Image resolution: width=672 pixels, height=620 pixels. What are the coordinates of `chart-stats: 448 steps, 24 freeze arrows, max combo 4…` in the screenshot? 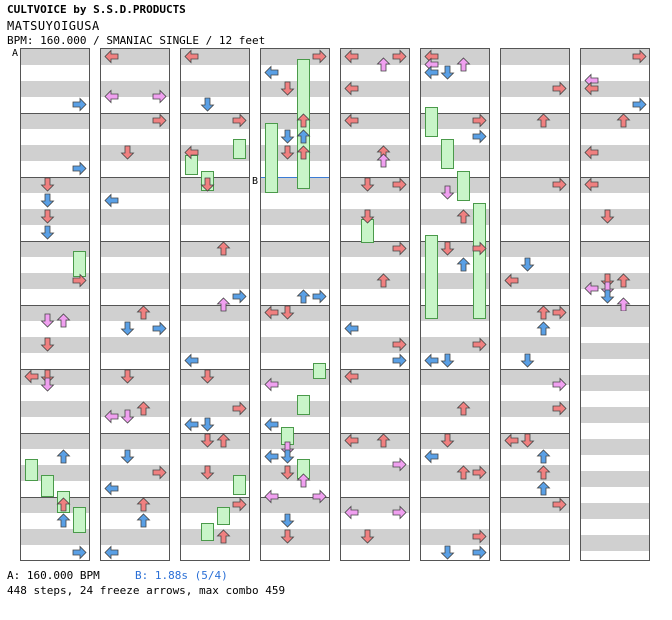 It's located at (146, 590).